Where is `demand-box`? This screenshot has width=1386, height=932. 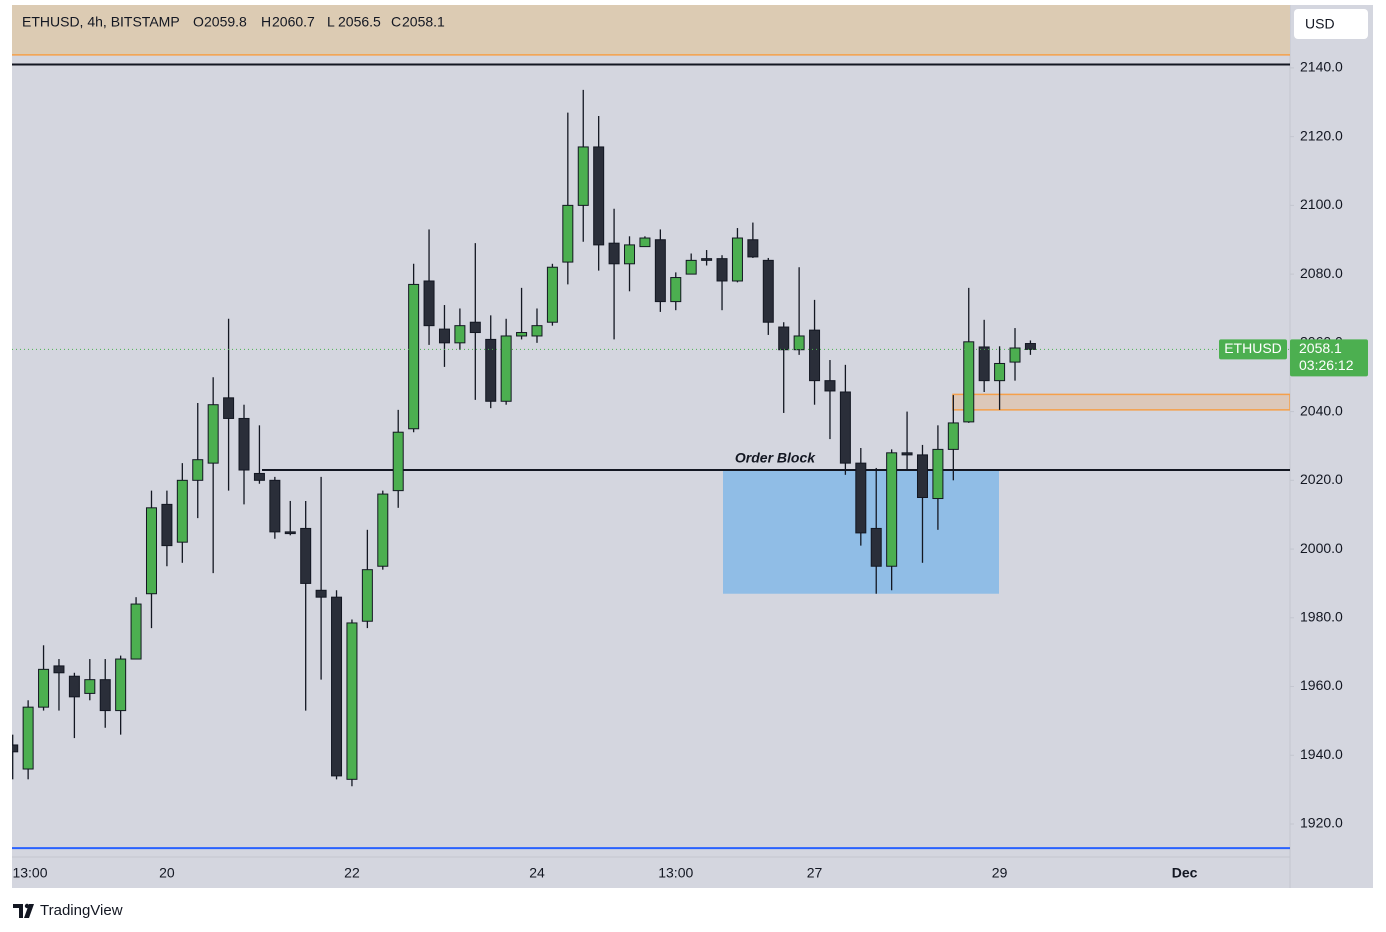
demand-box is located at coordinates (1121, 402).